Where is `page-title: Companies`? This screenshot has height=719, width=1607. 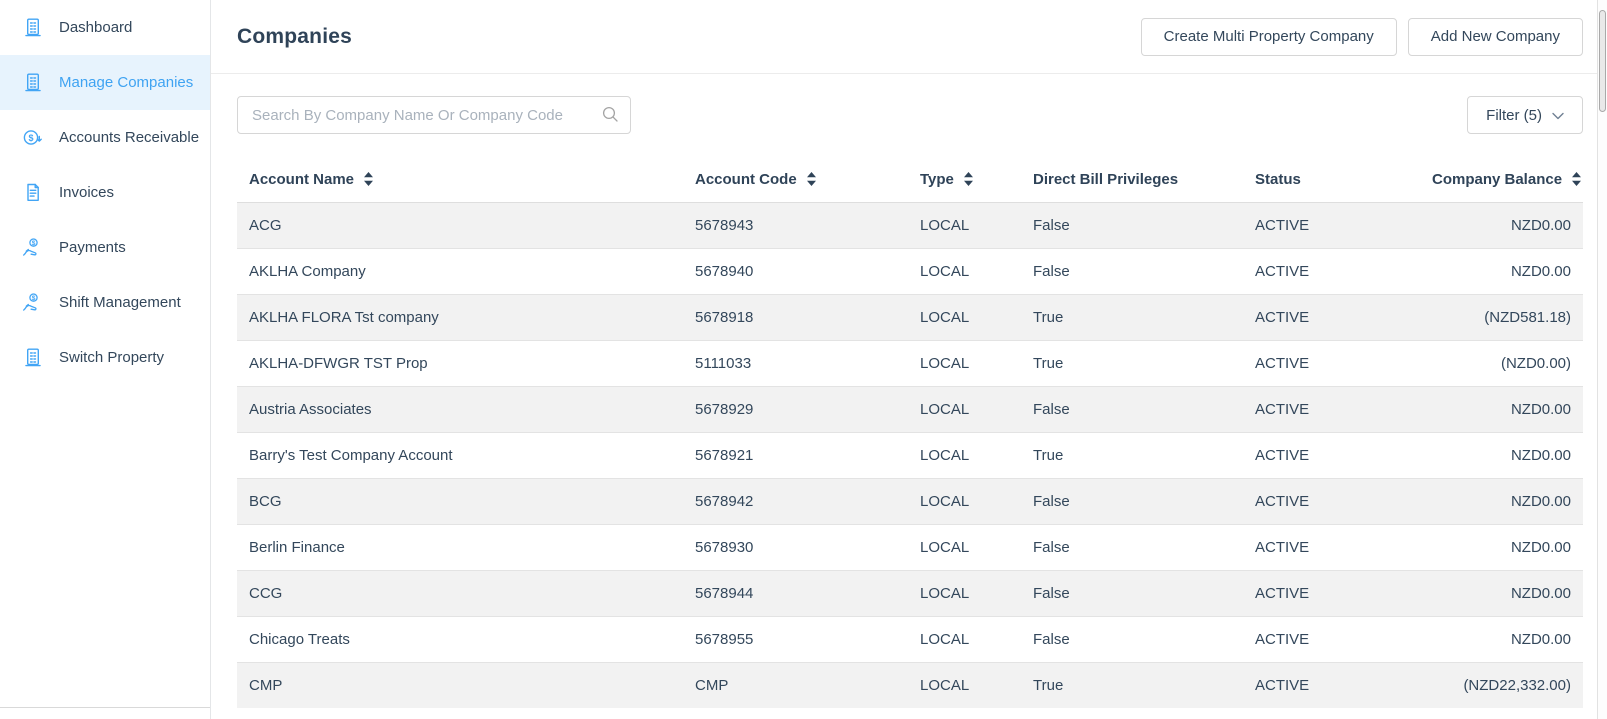
page-title: Companies is located at coordinates (294, 36).